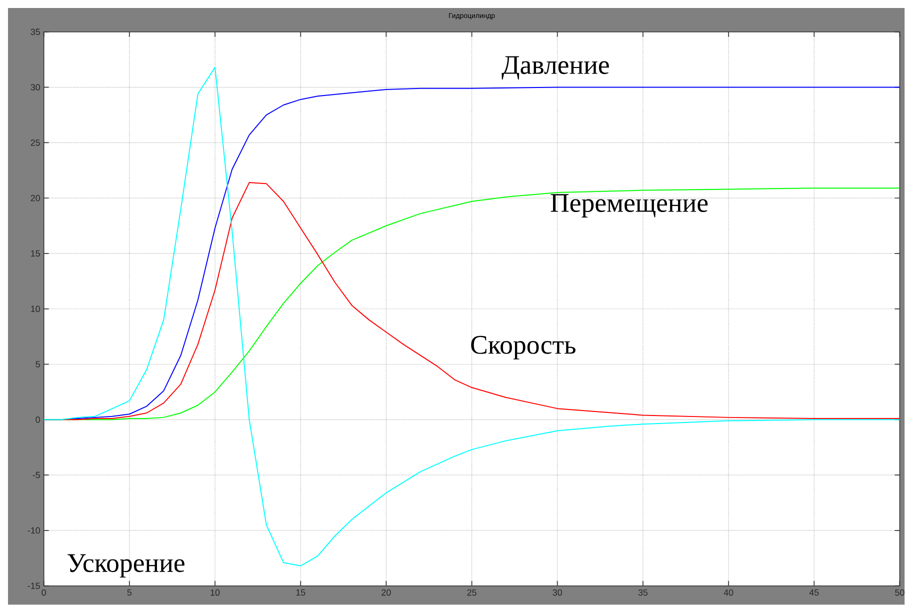 The width and height of the screenshot is (908, 605). I want to click on x-tick-label: 5, so click(129, 592).